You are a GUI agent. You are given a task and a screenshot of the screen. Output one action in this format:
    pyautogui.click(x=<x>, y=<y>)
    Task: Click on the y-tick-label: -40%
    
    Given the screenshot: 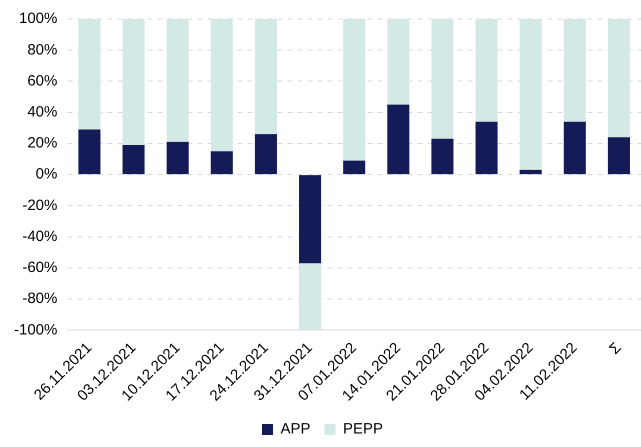 What is the action you would take?
    pyautogui.click(x=40, y=236)
    